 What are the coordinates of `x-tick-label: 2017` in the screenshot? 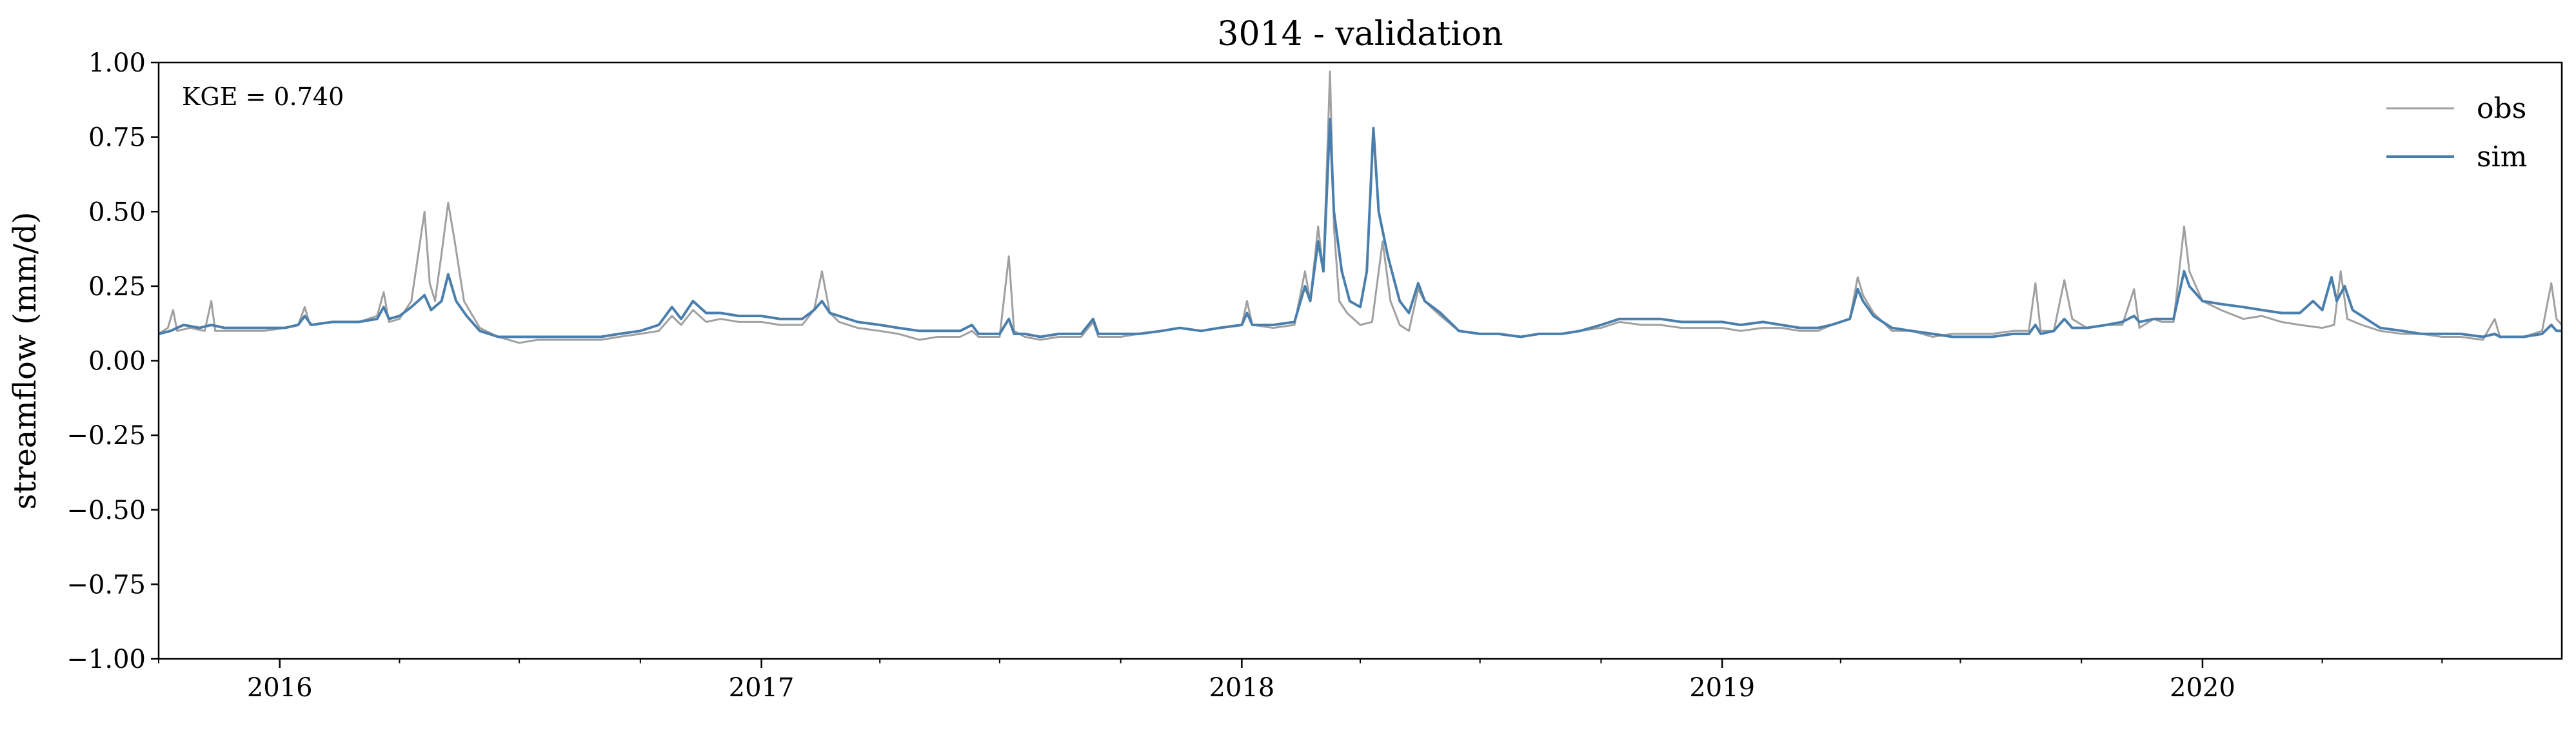 It's located at (762, 688).